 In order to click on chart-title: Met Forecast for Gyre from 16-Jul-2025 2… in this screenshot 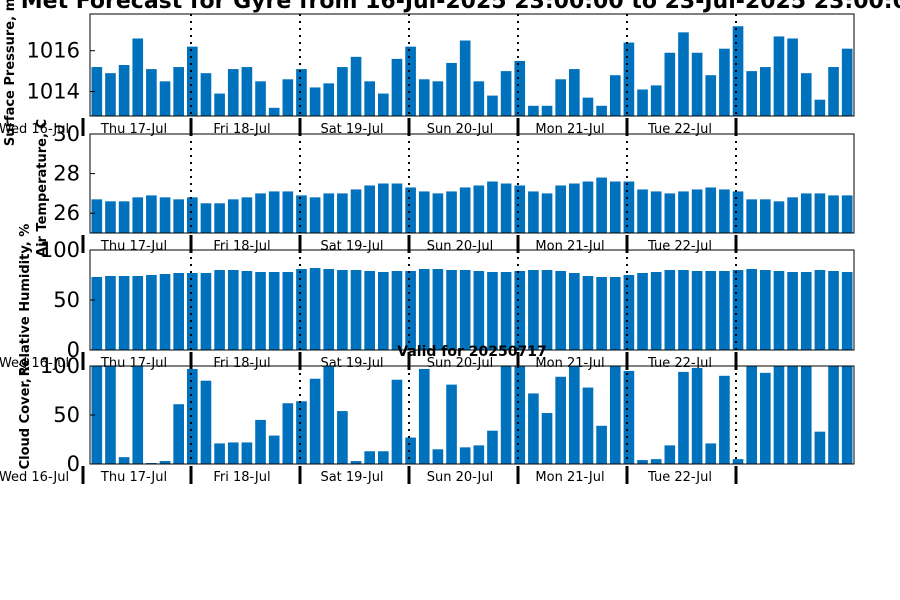, I will do `click(460, 7)`.